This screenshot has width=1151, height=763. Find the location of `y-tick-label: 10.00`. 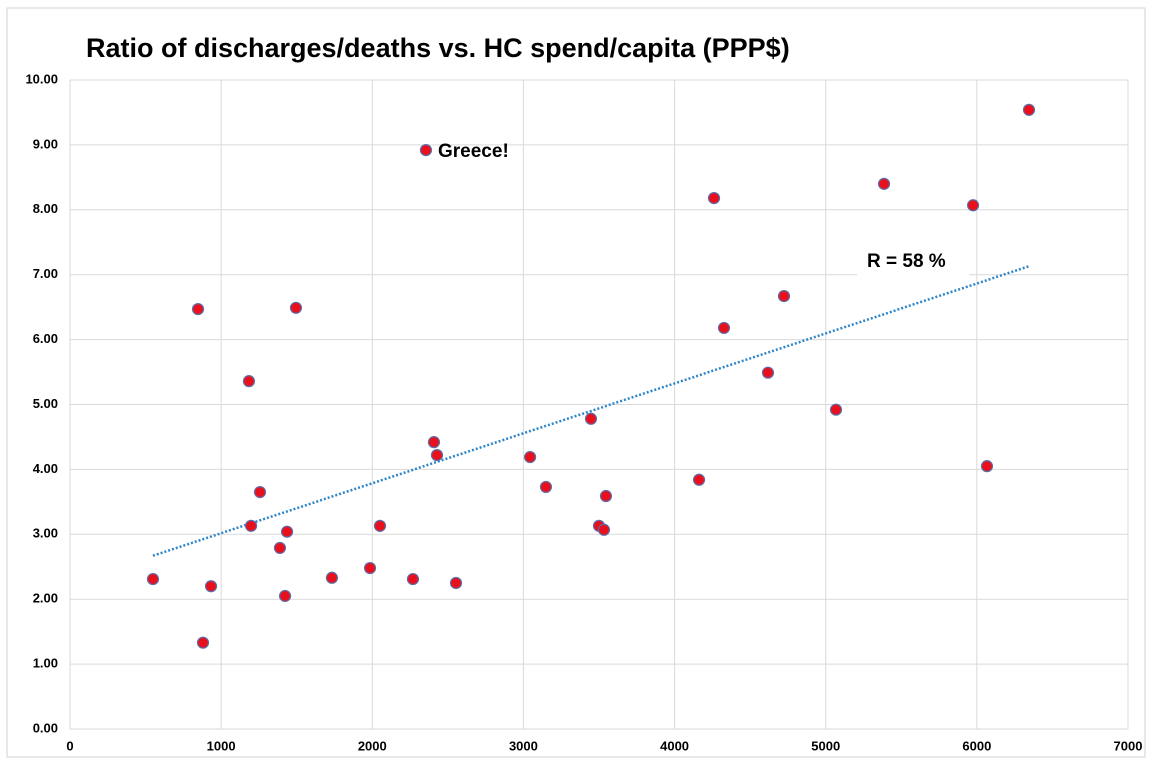

y-tick-label: 10.00 is located at coordinates (41, 78).